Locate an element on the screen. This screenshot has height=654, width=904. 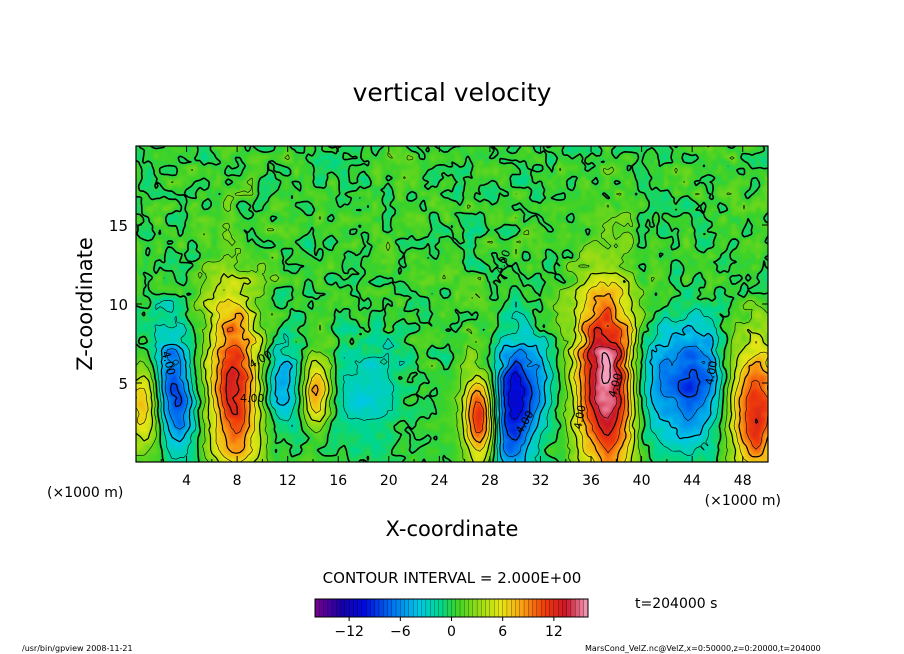
colorbar-tick-label: 12 is located at coordinates (554, 632).